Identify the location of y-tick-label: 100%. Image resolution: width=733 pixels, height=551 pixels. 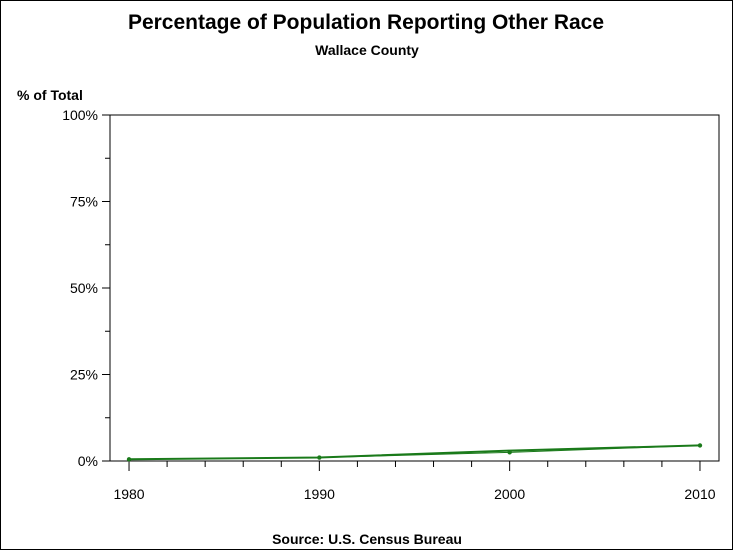
(80, 115).